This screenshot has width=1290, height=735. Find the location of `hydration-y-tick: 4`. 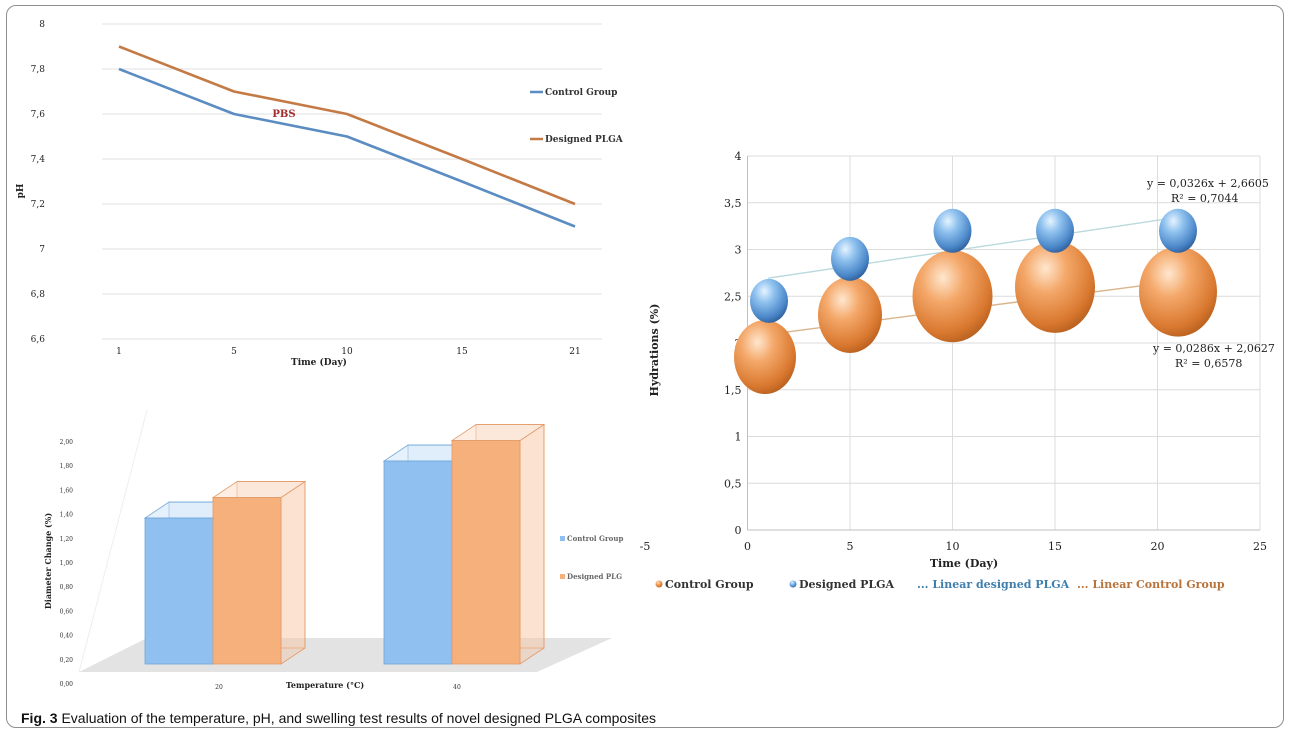

hydration-y-tick: 4 is located at coordinates (738, 156).